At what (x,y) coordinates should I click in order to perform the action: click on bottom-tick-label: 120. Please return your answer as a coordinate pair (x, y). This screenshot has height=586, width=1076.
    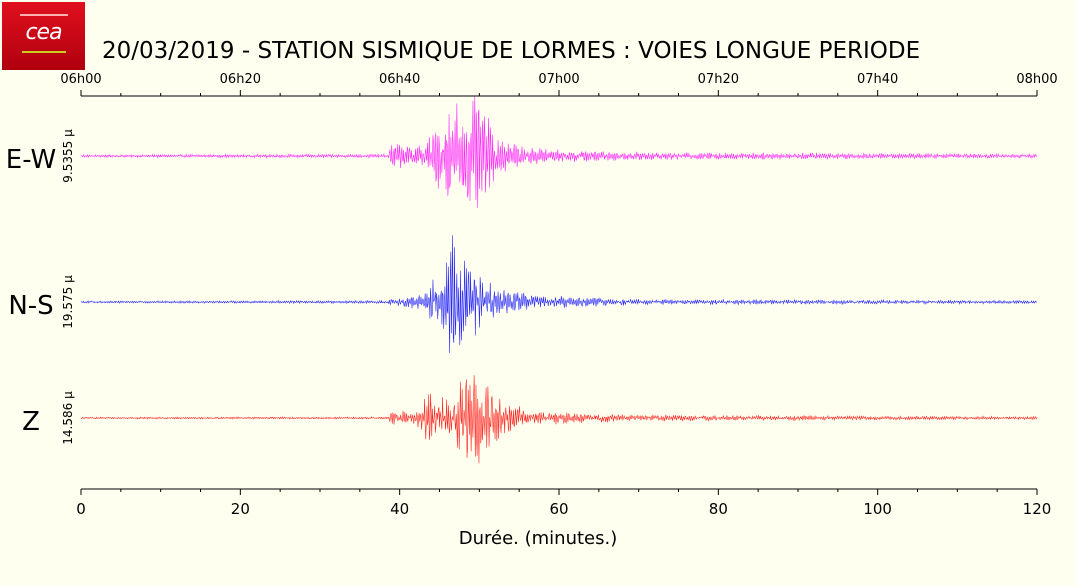
    Looking at the image, I should click on (1037, 509).